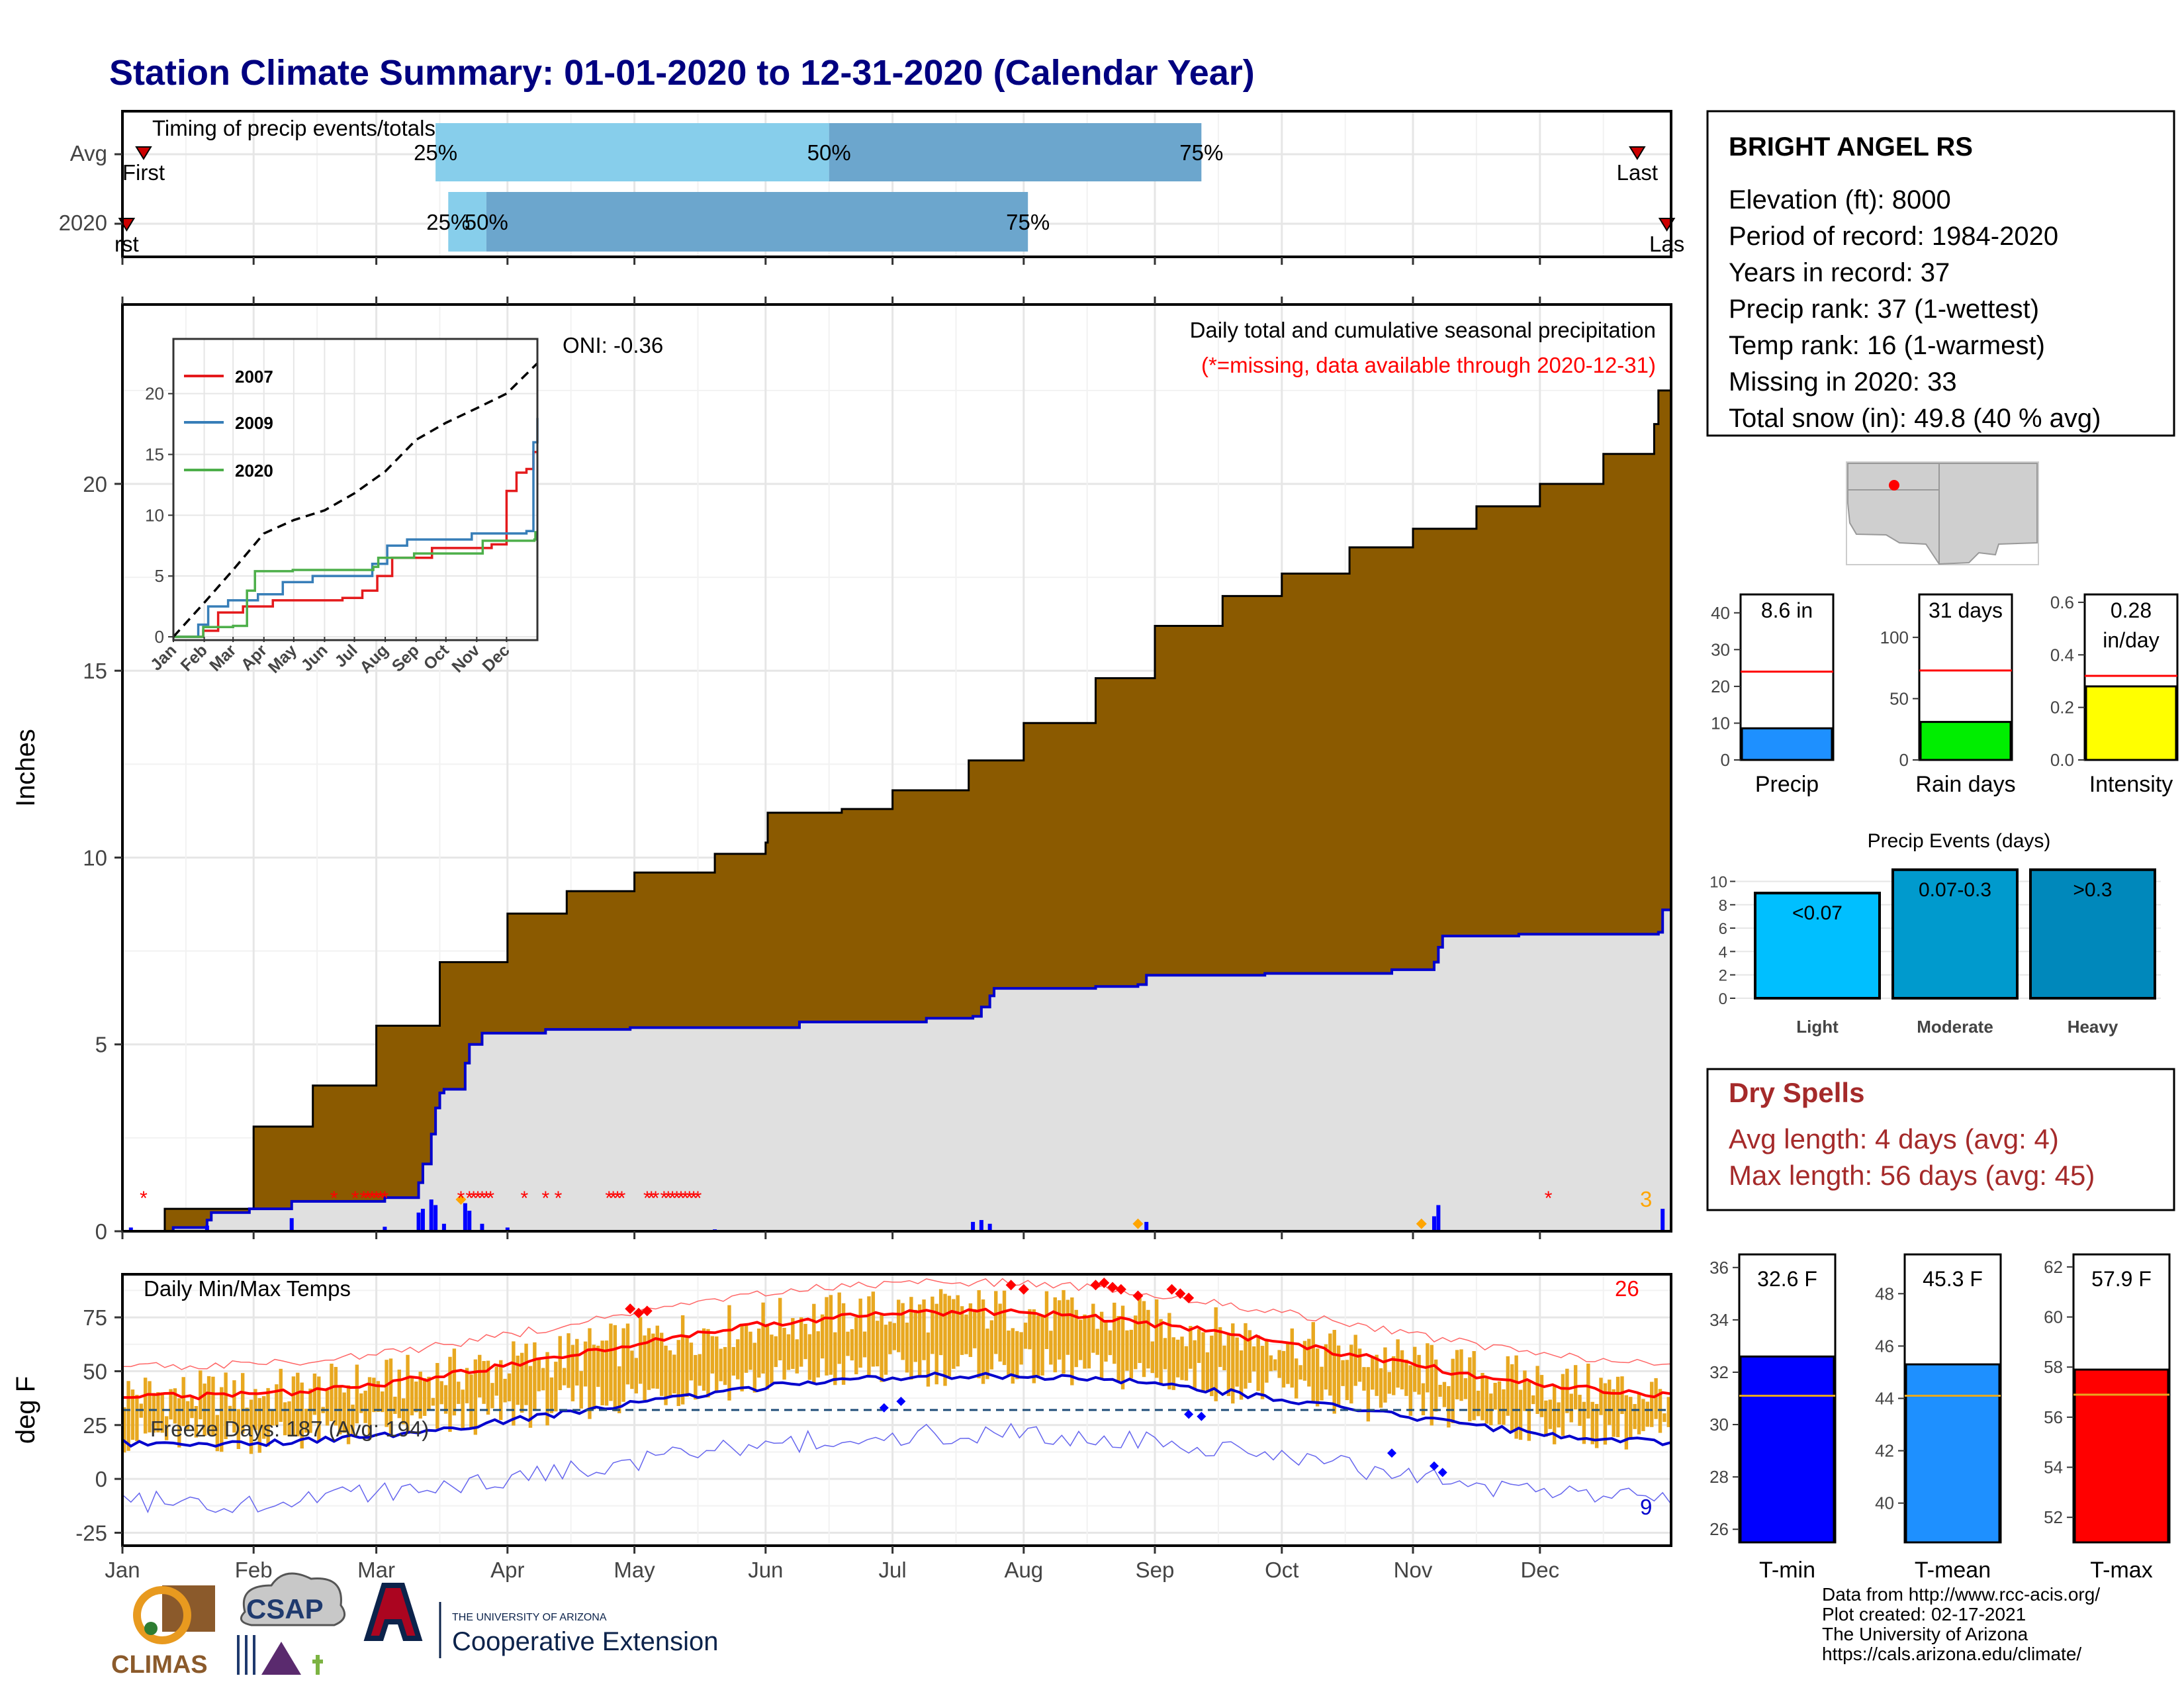 The image size is (2184, 1688). I want to click on freeze-days: Freeze Days: 187 (Avg: 194), so click(289, 1429).